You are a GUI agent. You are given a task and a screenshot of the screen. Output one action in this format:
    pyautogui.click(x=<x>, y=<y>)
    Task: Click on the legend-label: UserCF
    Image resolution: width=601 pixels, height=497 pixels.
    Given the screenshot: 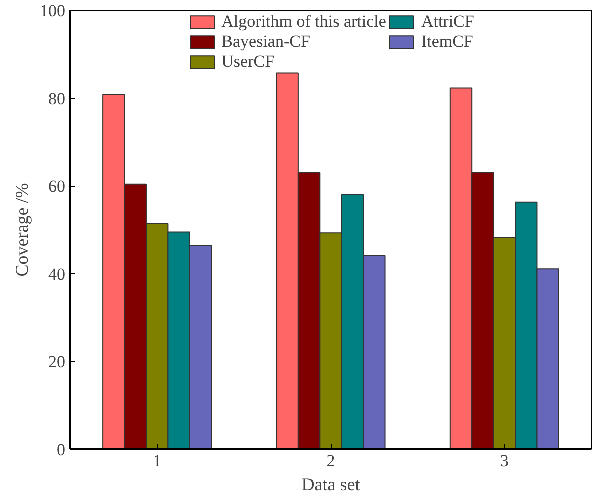 What is the action you would take?
    pyautogui.click(x=248, y=62)
    